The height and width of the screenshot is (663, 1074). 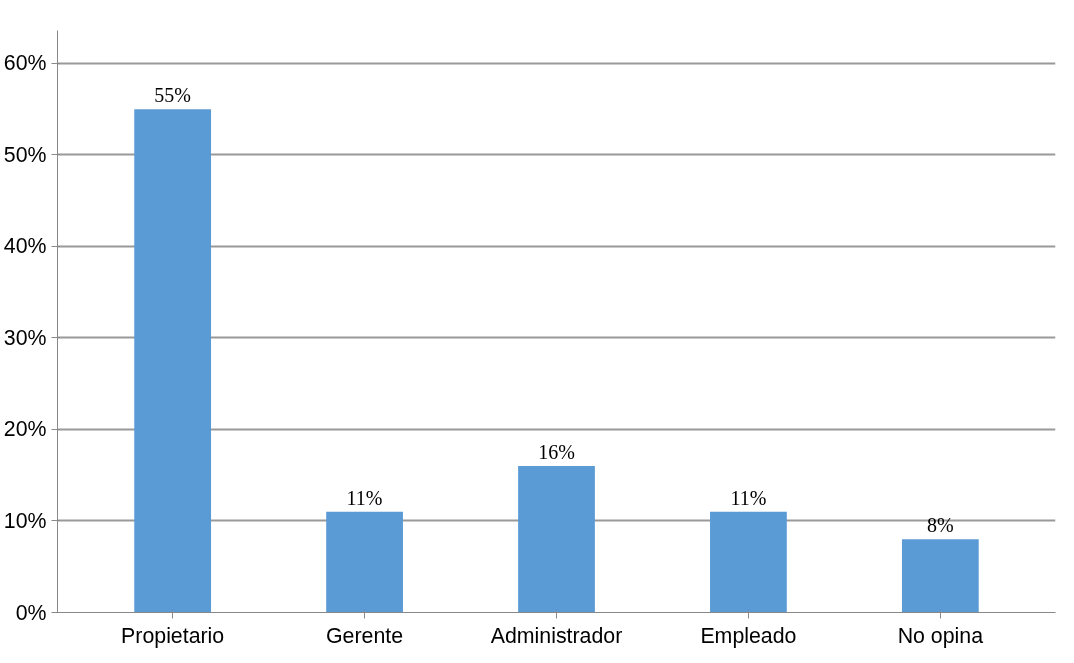 I want to click on data-label: 8%, so click(x=940, y=525).